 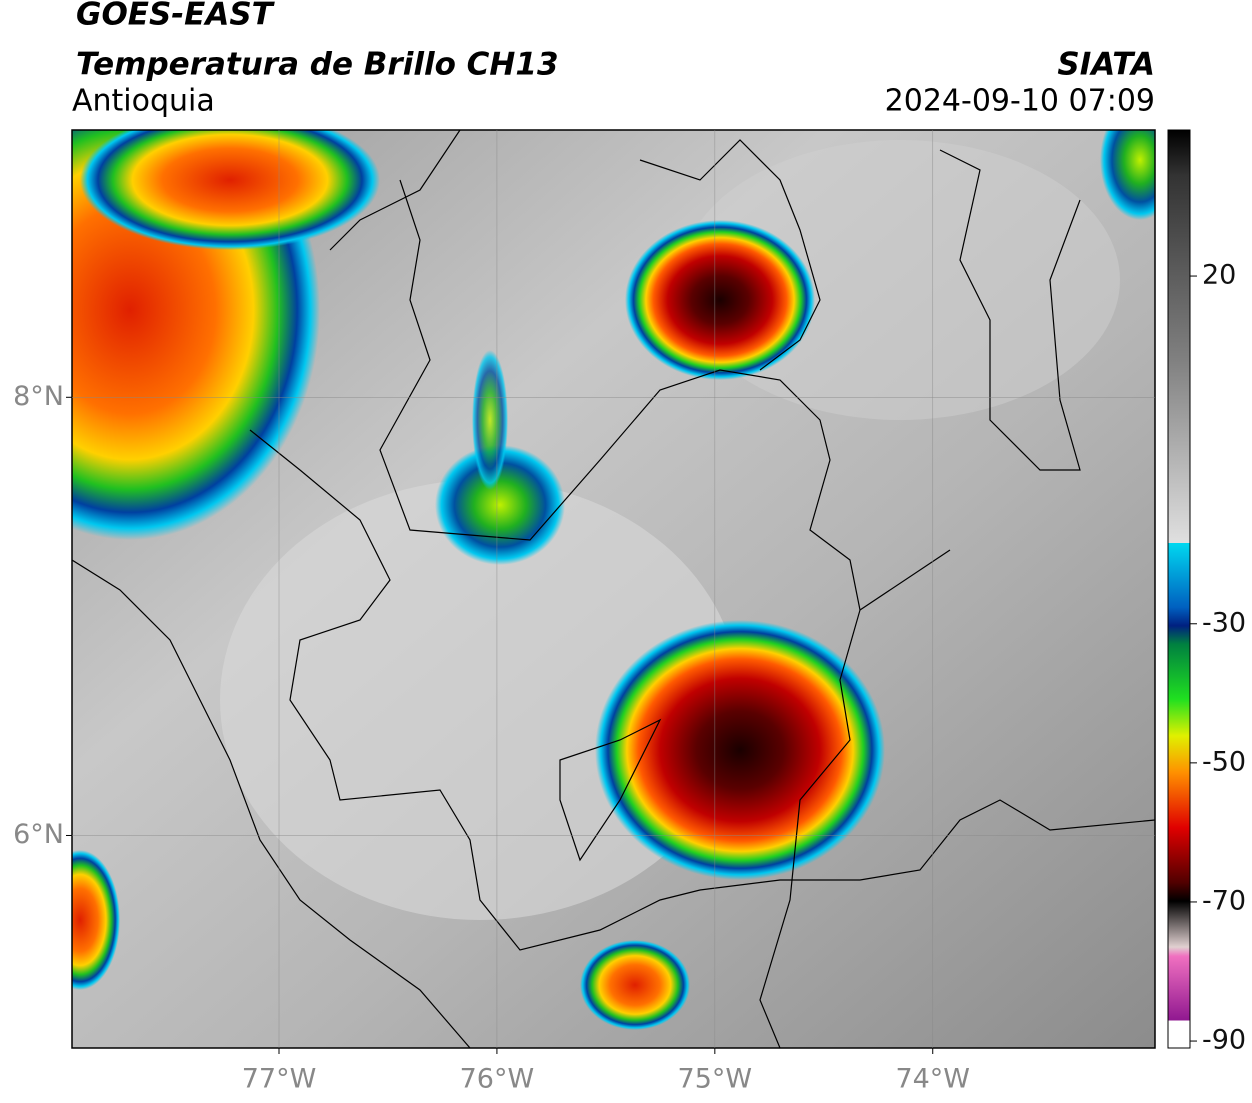 What do you see at coordinates (176, 16) in the screenshot?
I see `title: GOES-EAST` at bounding box center [176, 16].